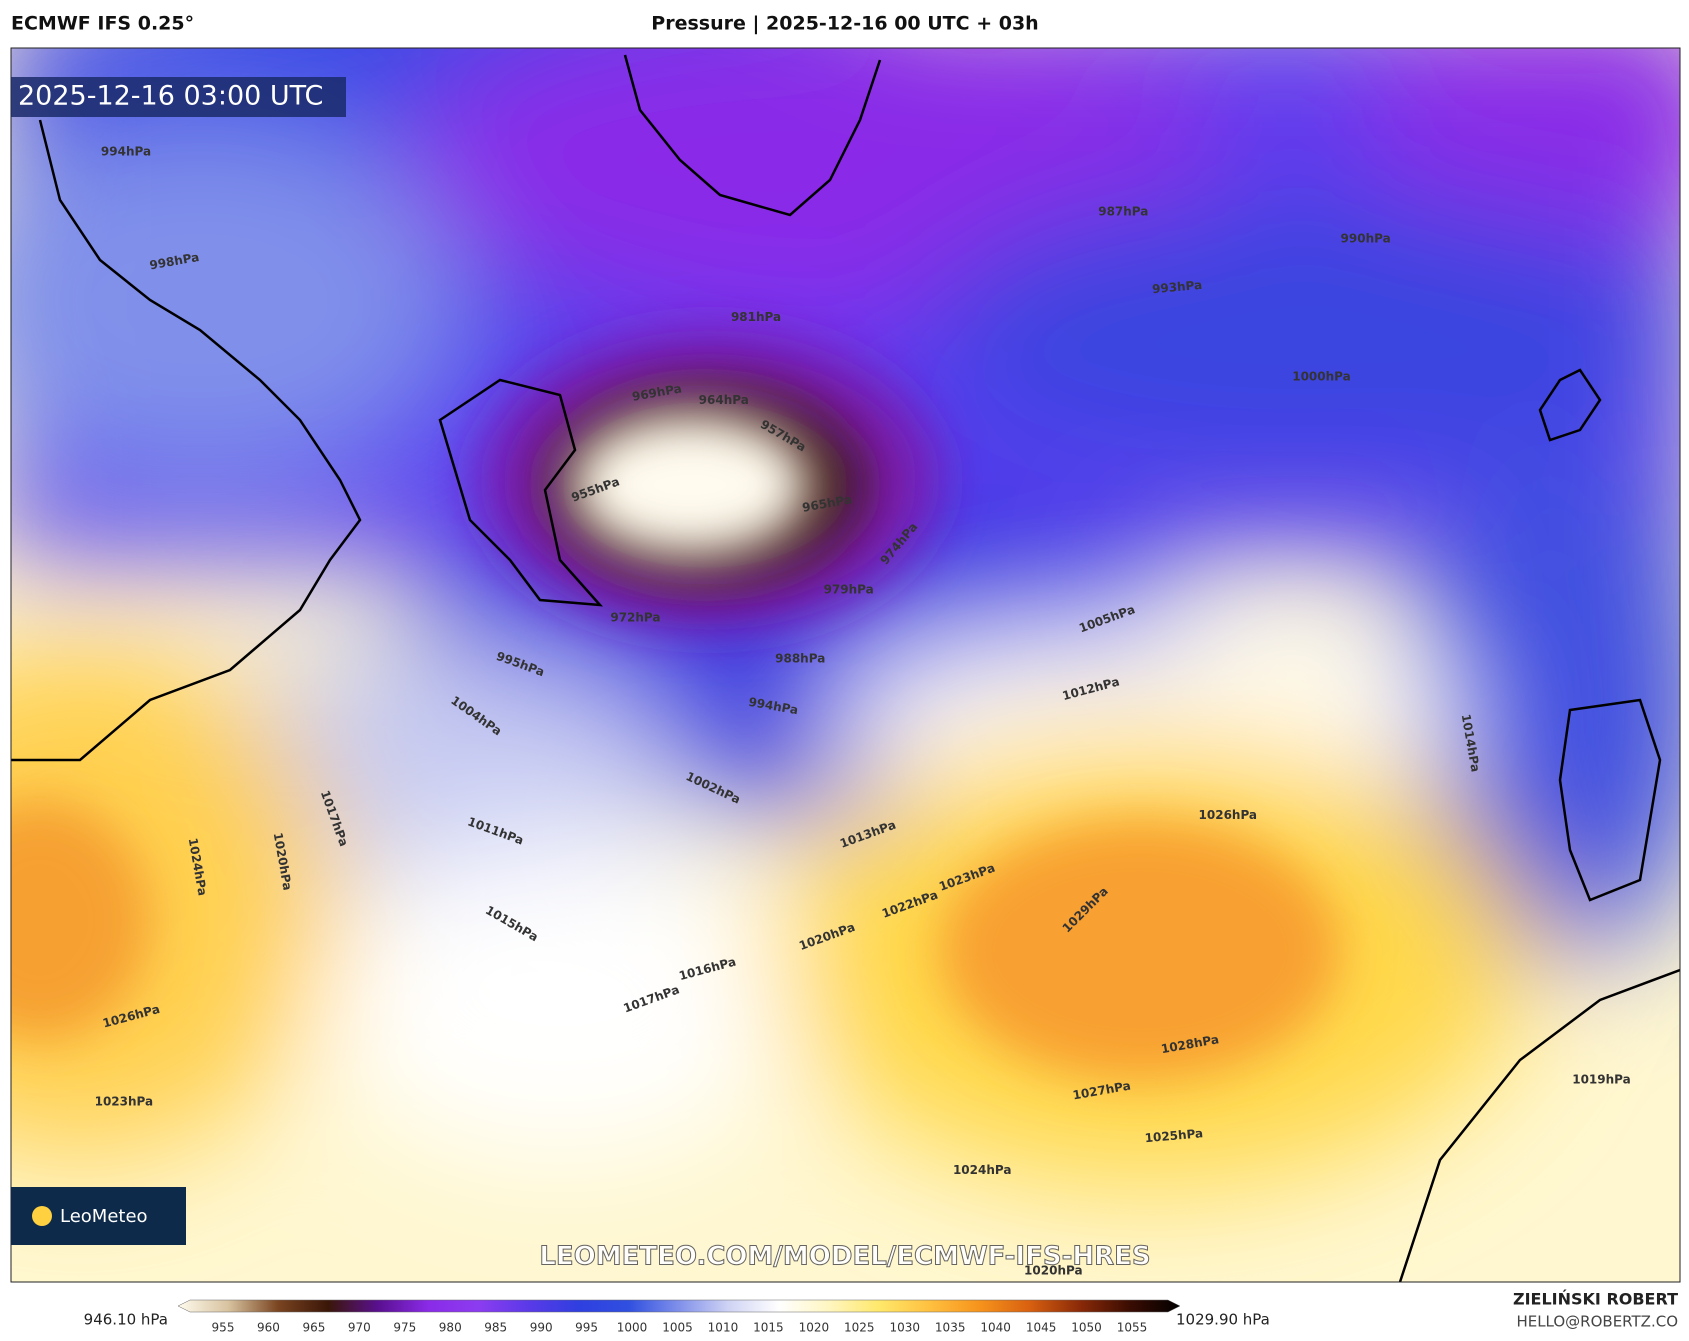 The height and width of the screenshot is (1341, 1689). Describe the element at coordinates (768, 1328) in the screenshot. I see `colorbar-tick-label: 1015` at that location.